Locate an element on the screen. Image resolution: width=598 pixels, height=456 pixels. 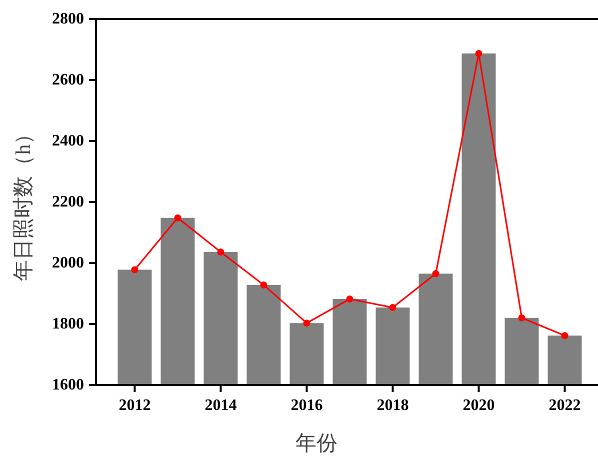
y-axis-title: 年日照时数（h） is located at coordinates (23, 202).